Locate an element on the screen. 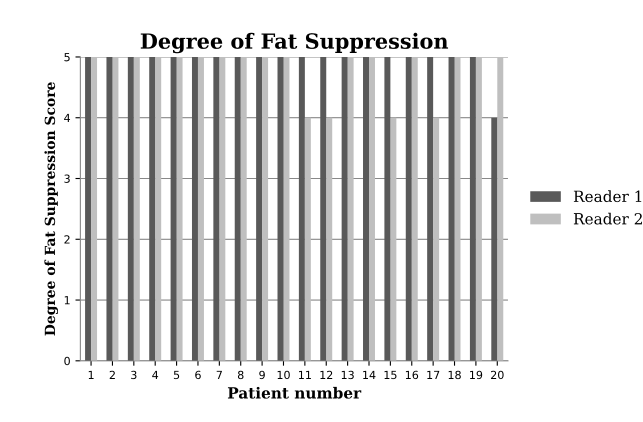 The image size is (643, 422). x-tick-label: 19 is located at coordinates (476, 375).